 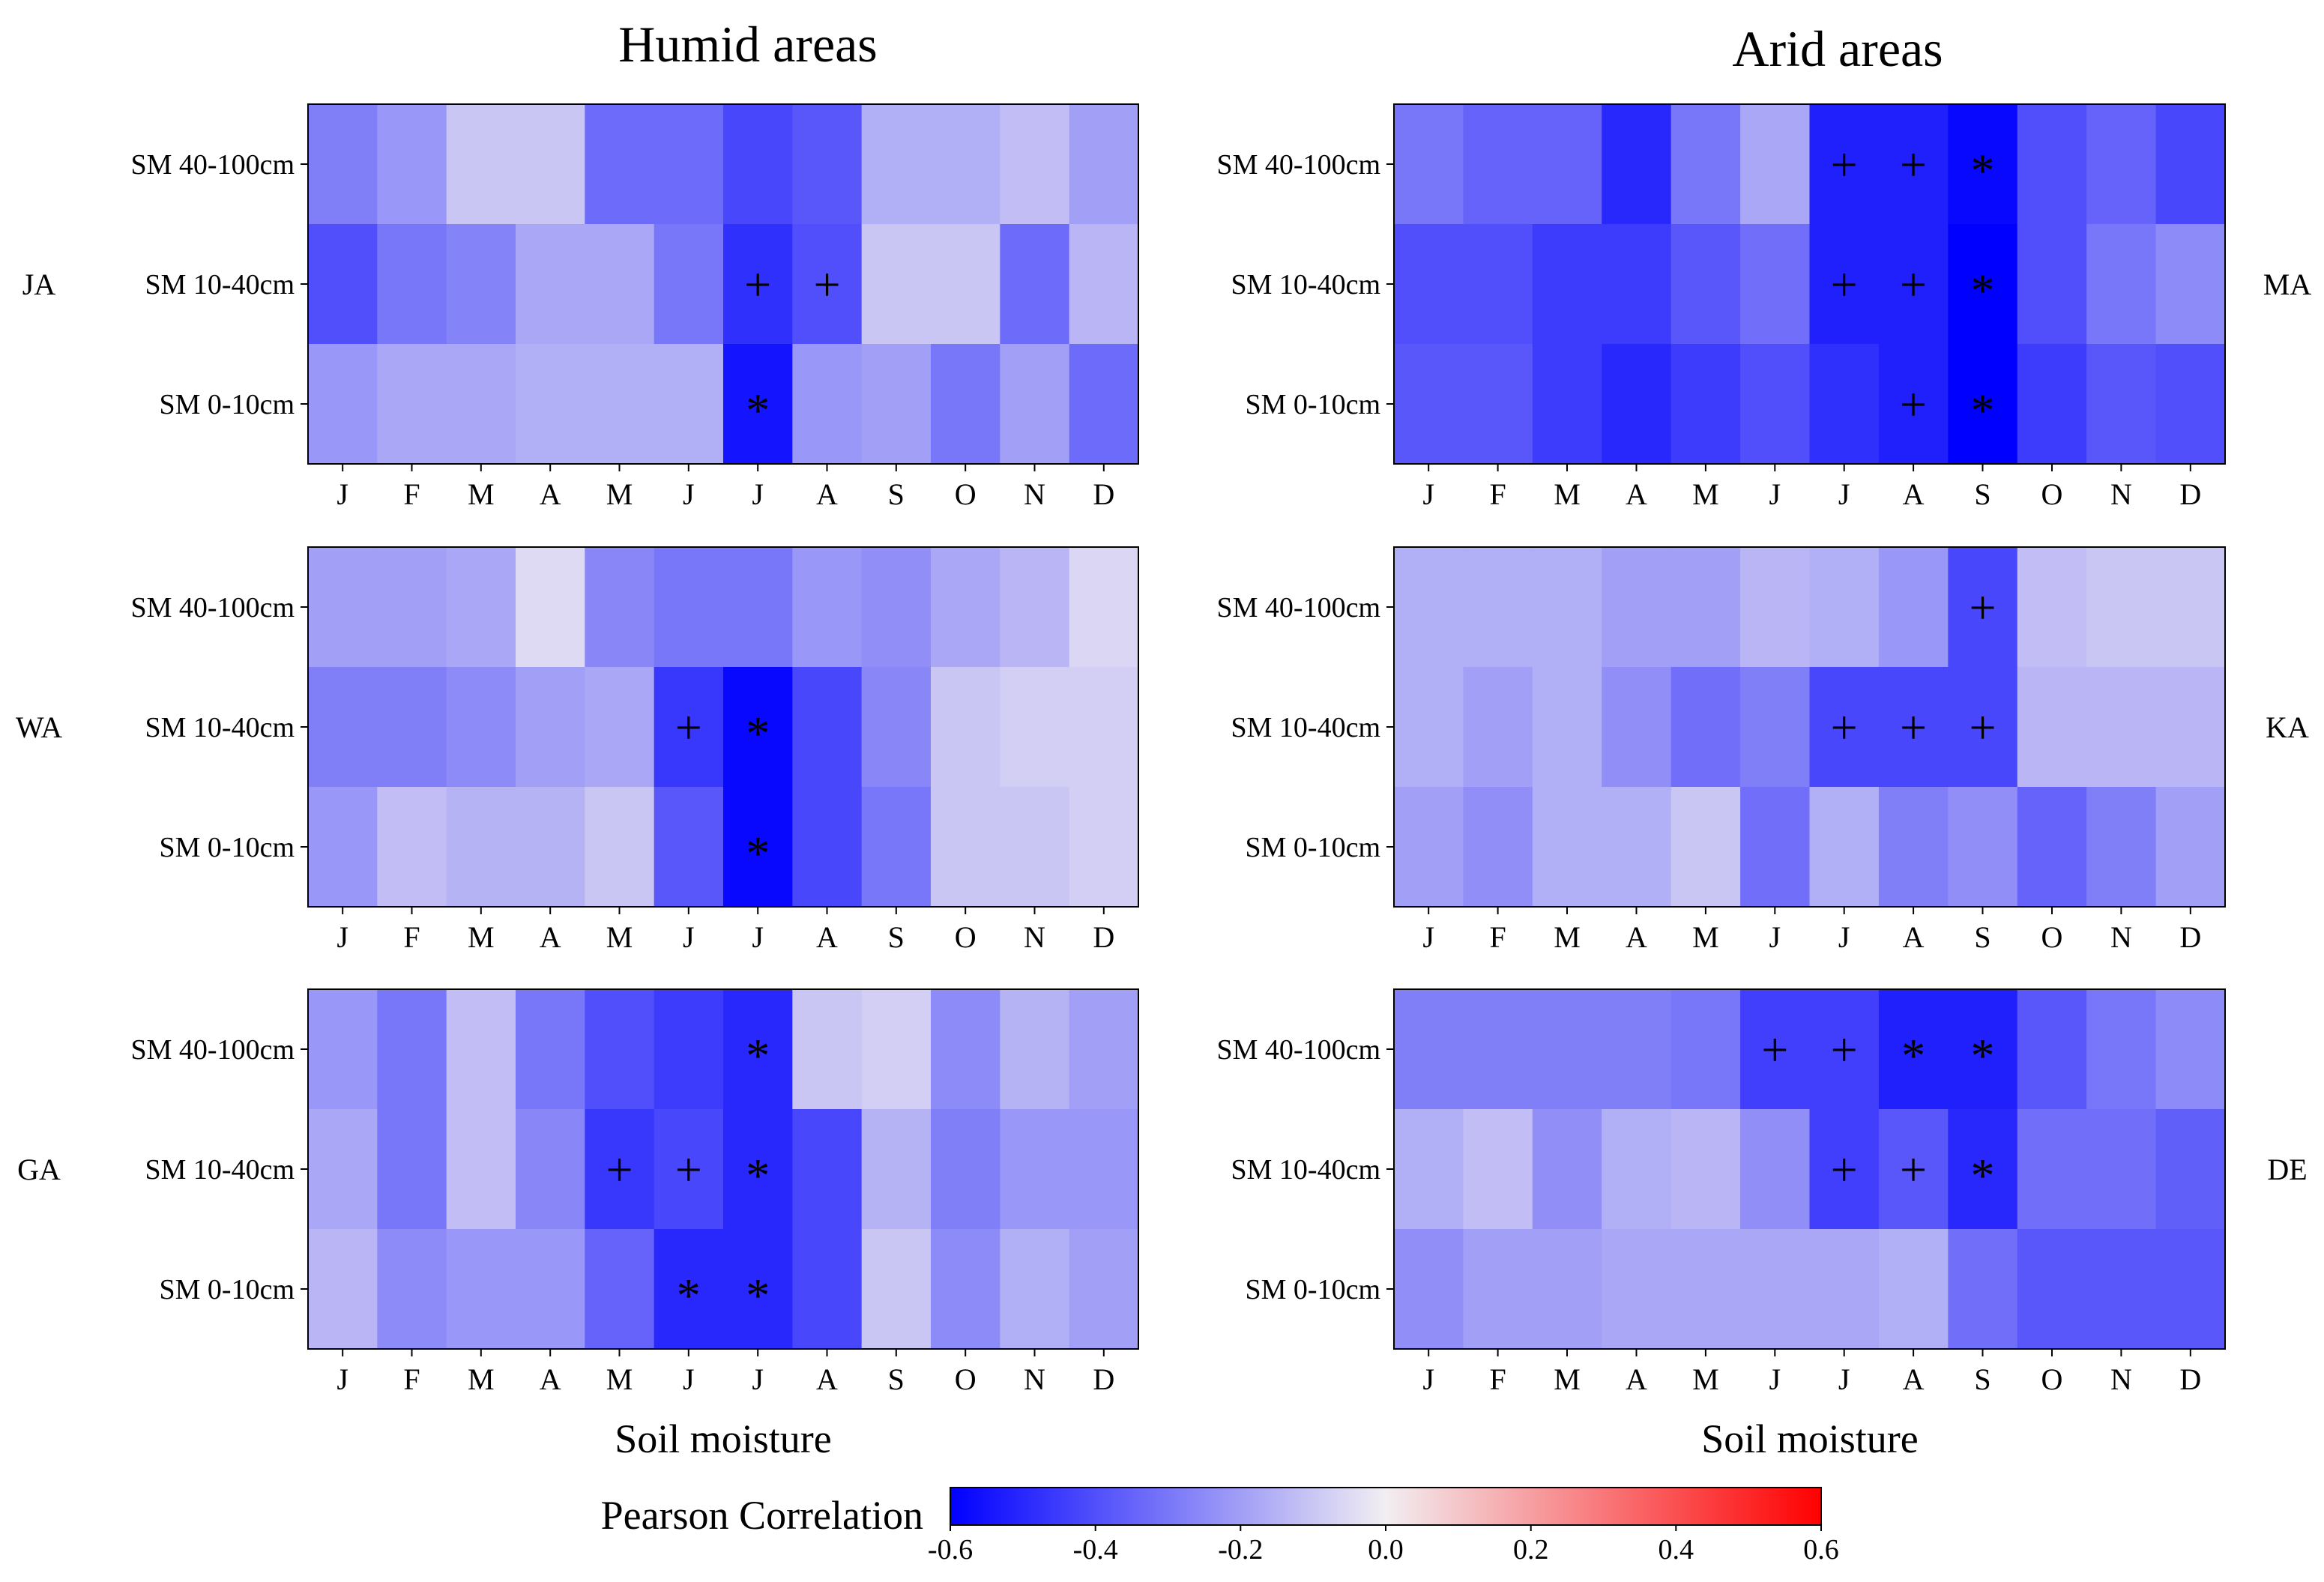 I want to click on region-label: DE, so click(x=2287, y=1169).